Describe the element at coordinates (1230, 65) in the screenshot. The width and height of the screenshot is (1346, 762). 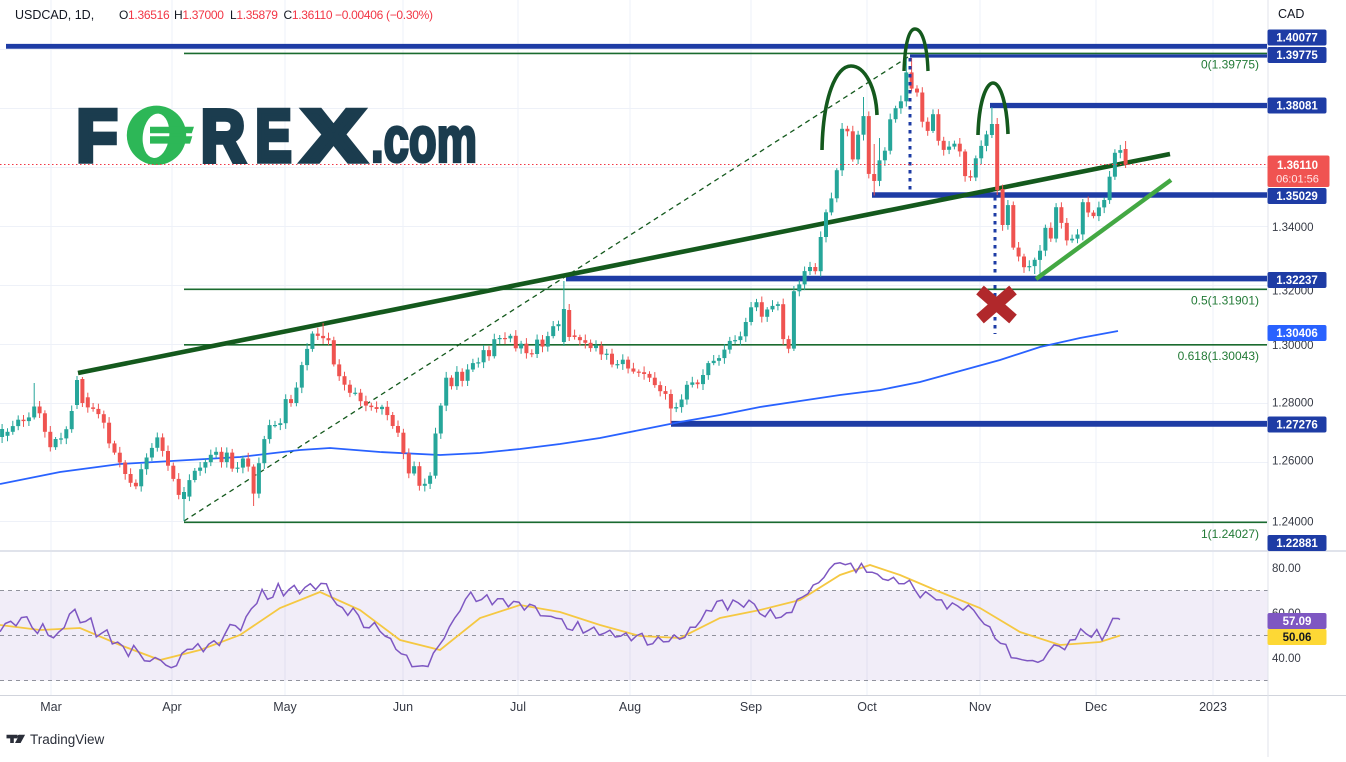
I see `svg-text: 0(1.39775)` at that location.